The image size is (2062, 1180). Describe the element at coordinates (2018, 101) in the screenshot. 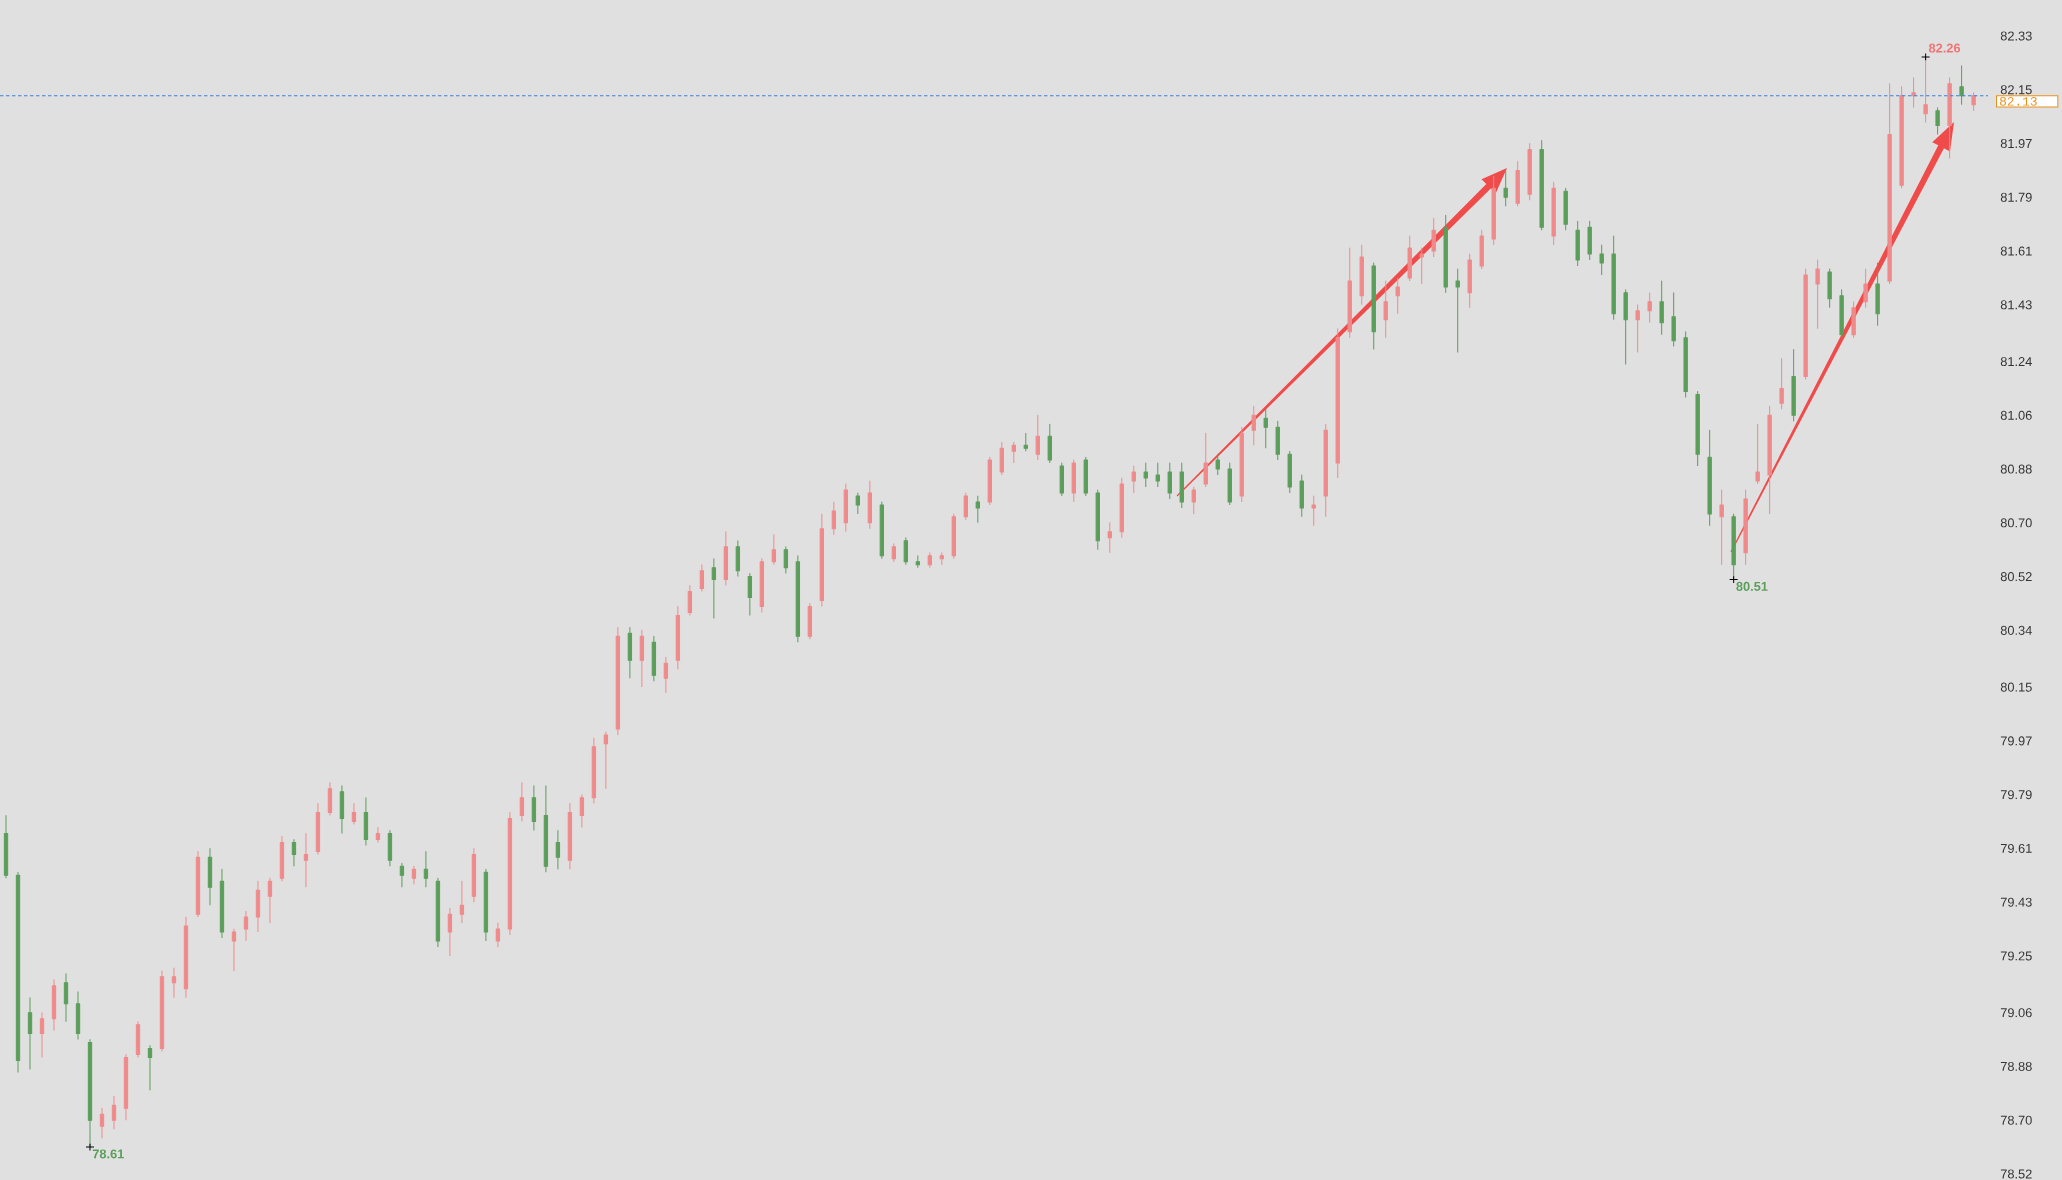

I see `ref-line-label: 82.13` at that location.